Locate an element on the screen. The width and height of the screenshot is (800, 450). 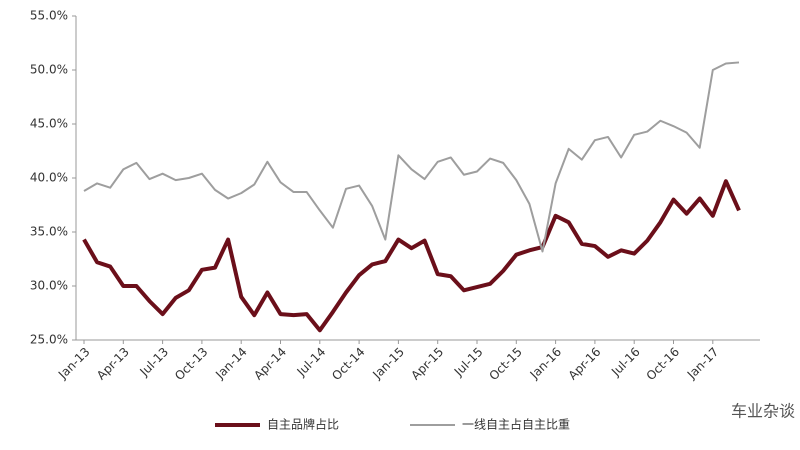
y-tick-label: 50.0% is located at coordinates (49, 70).